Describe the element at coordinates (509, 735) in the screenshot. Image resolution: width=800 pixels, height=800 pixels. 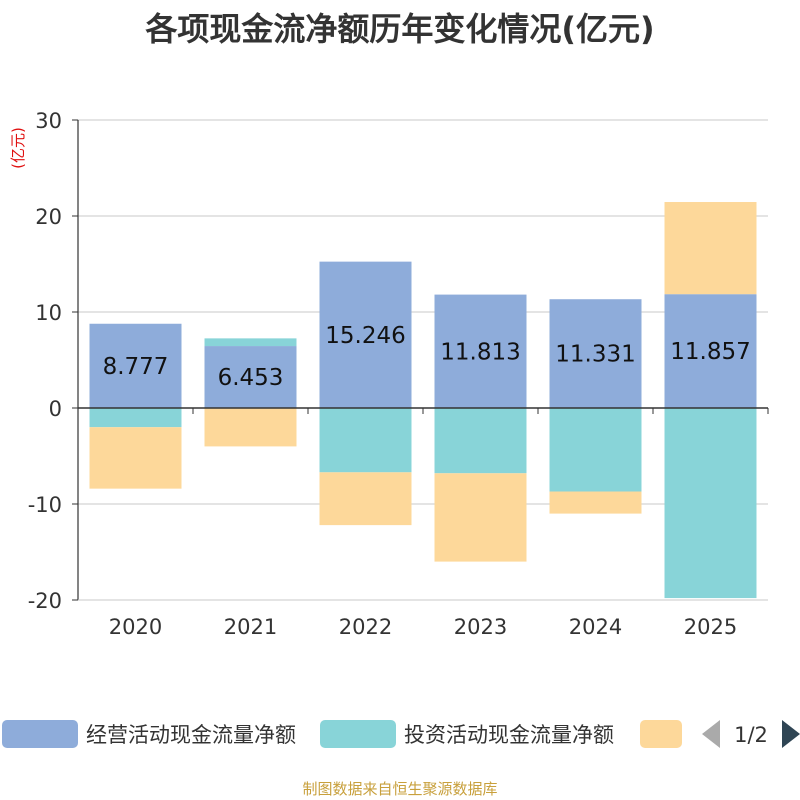
I see `legend-label-1: 投资活动现金流量净额` at that location.